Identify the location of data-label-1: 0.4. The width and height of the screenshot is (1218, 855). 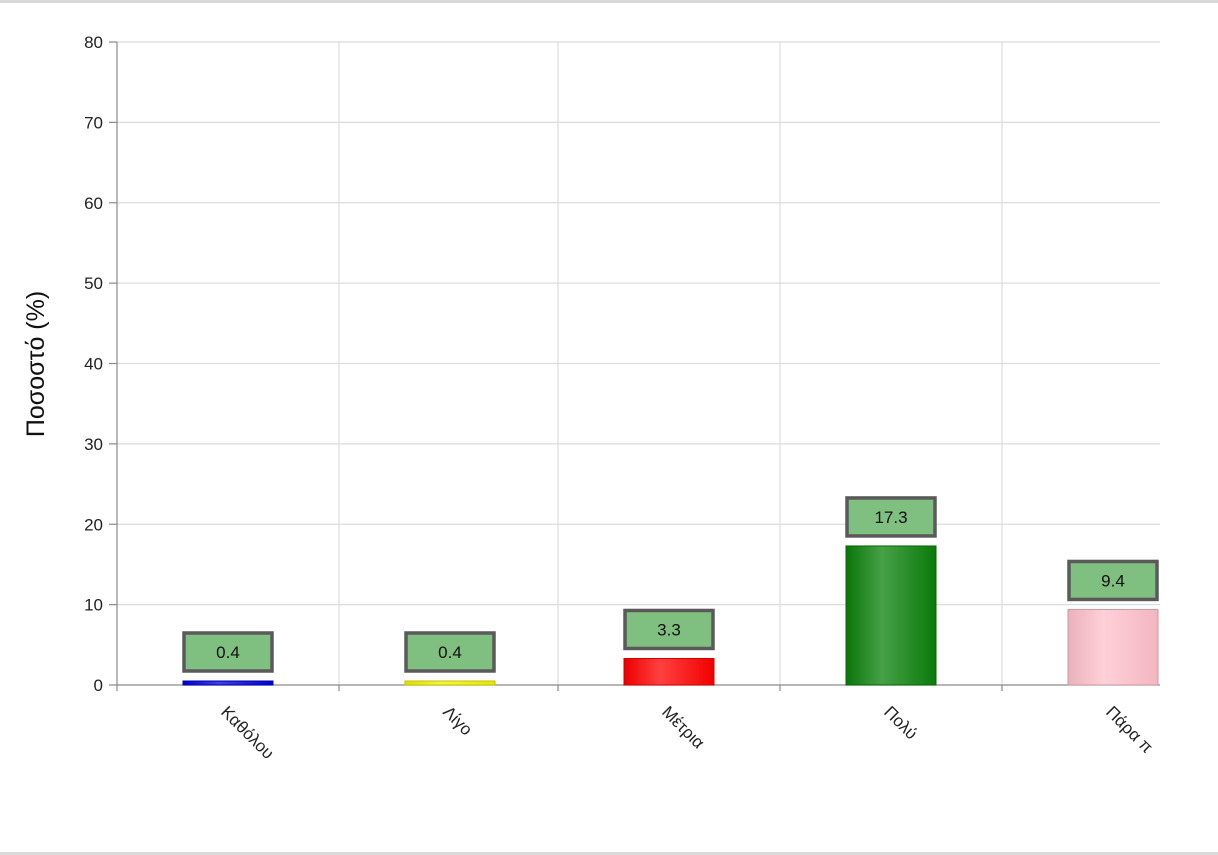
(228, 652).